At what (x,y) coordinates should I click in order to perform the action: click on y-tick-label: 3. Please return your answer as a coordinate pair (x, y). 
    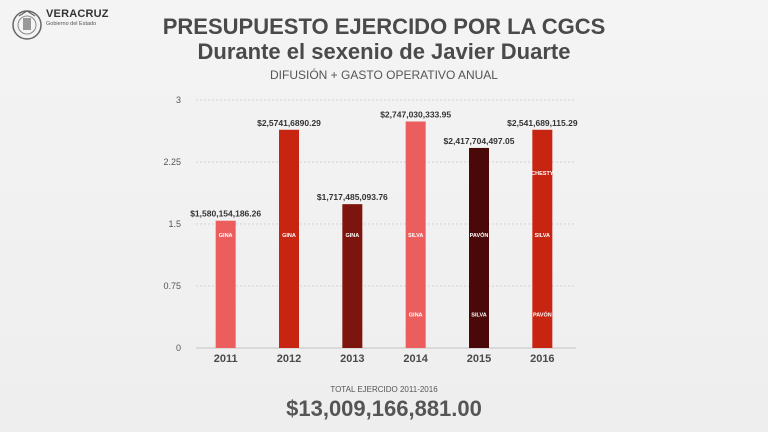
    Looking at the image, I should click on (178, 100).